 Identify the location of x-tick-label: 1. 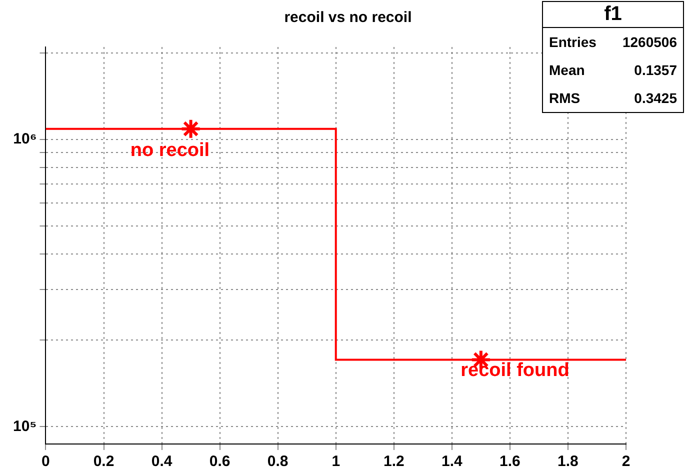
(336, 461).